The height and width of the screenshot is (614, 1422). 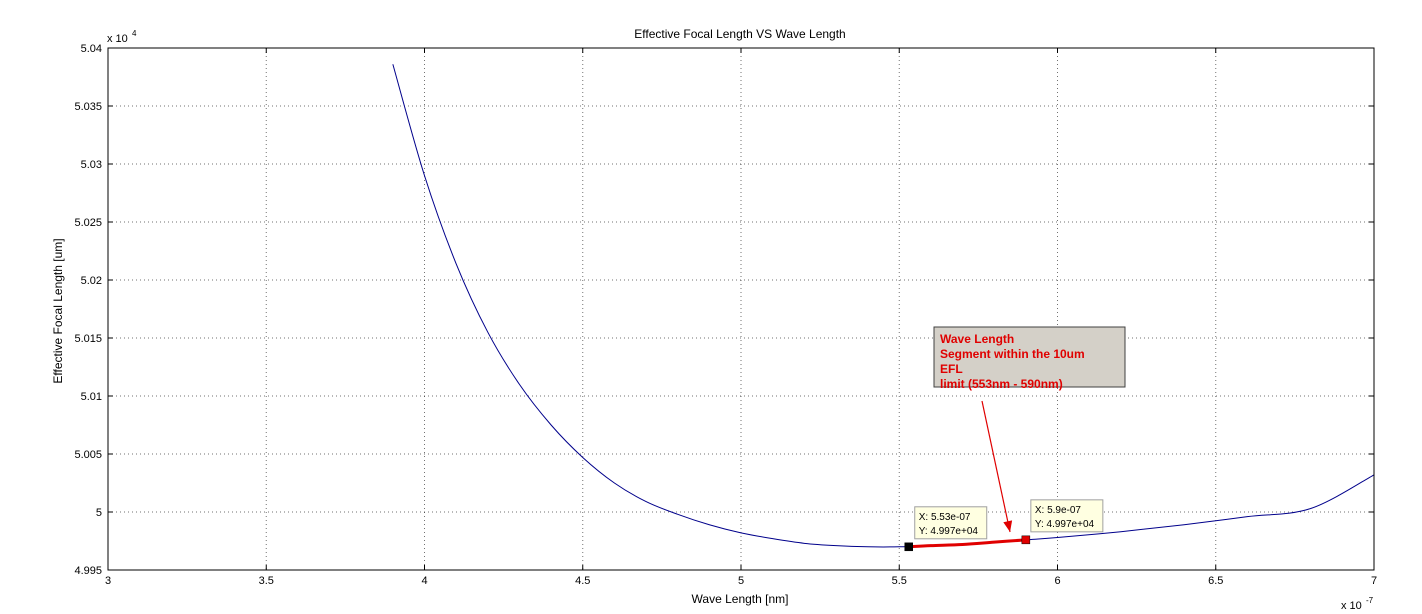 I want to click on datatip: X: 5.9e-07 Y: 4.997e+04, so click(x=1062, y=522).